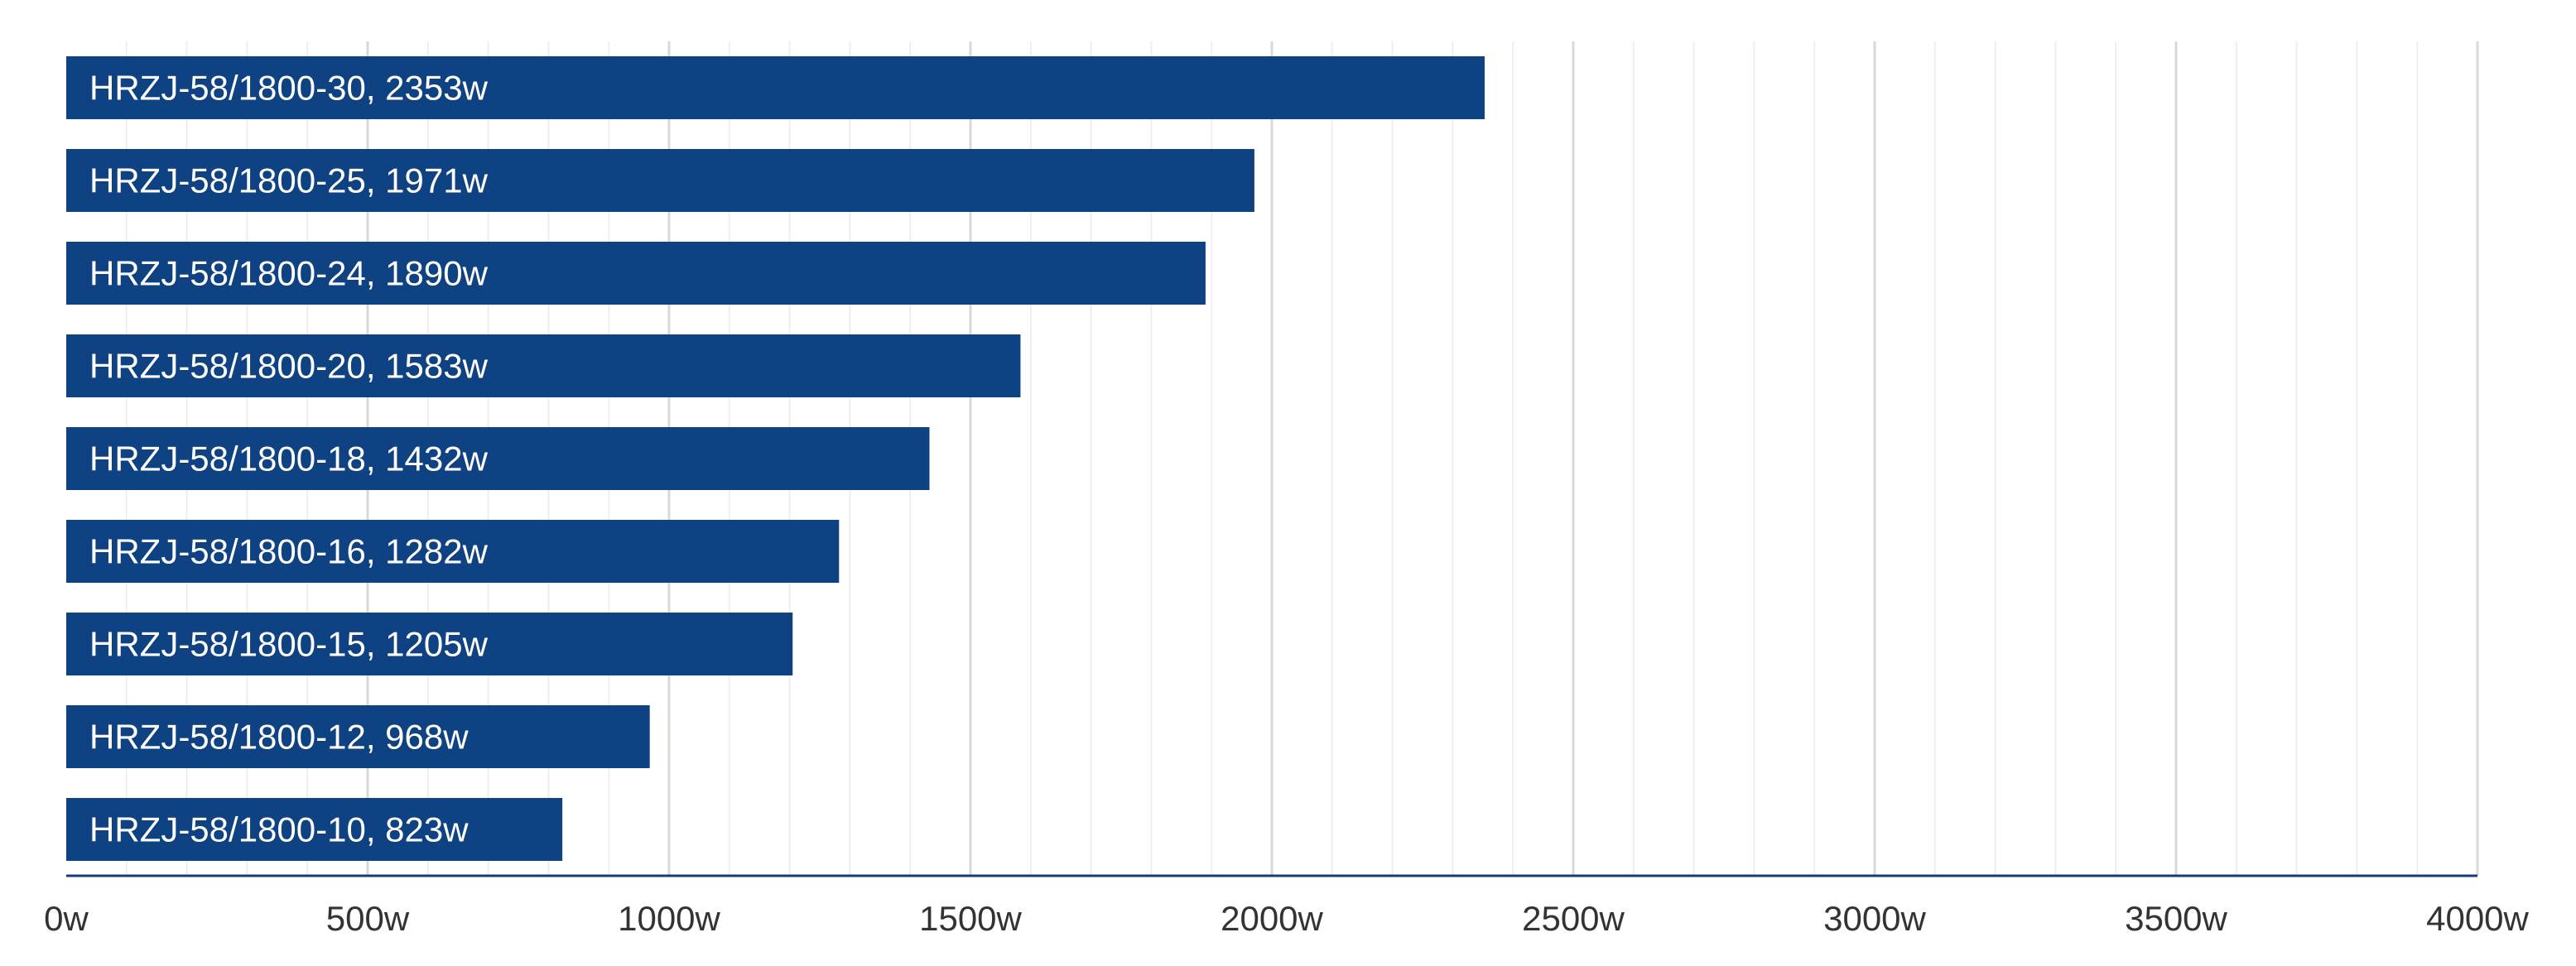 Image resolution: width=2576 pixels, height=966 pixels. Describe the element at coordinates (2176, 918) in the screenshot. I see `x-tick-label: 3500w` at that location.